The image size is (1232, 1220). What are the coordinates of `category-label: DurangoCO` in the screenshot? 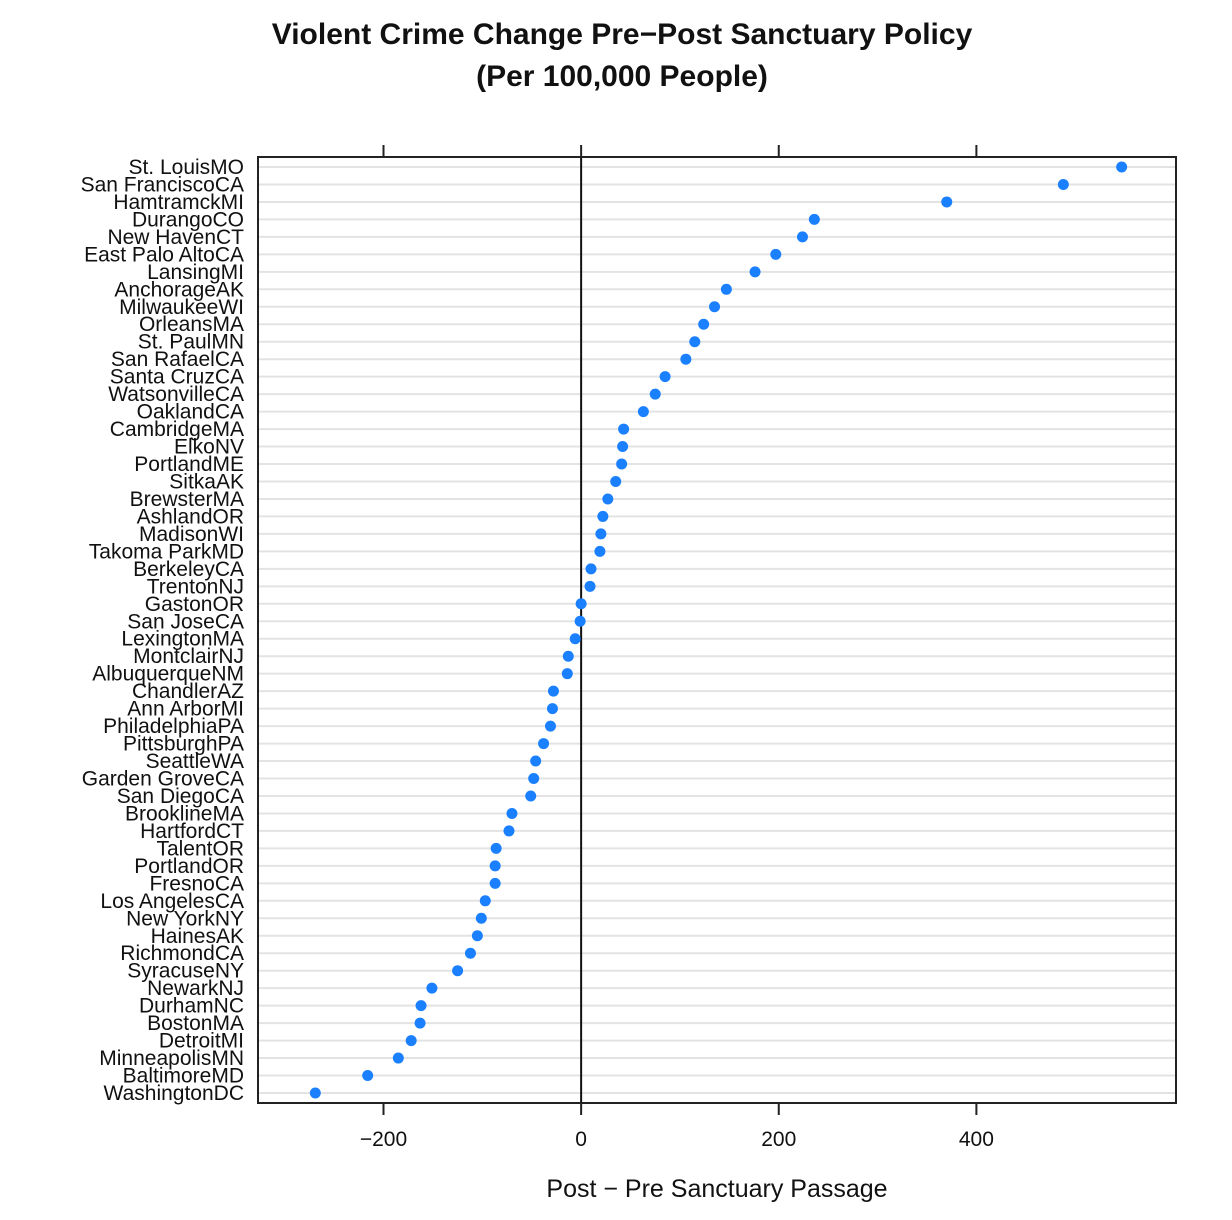 It's located at (188, 219).